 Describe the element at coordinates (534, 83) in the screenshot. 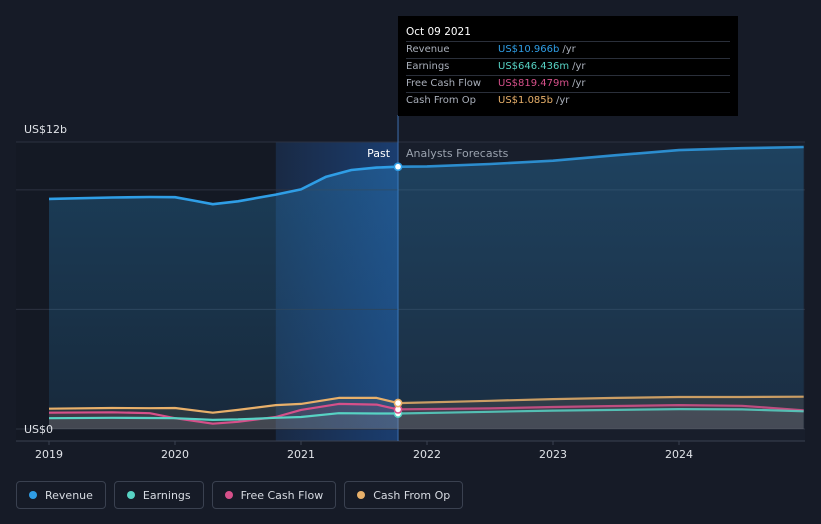

I see `tooltip-value: US$819.479m` at that location.